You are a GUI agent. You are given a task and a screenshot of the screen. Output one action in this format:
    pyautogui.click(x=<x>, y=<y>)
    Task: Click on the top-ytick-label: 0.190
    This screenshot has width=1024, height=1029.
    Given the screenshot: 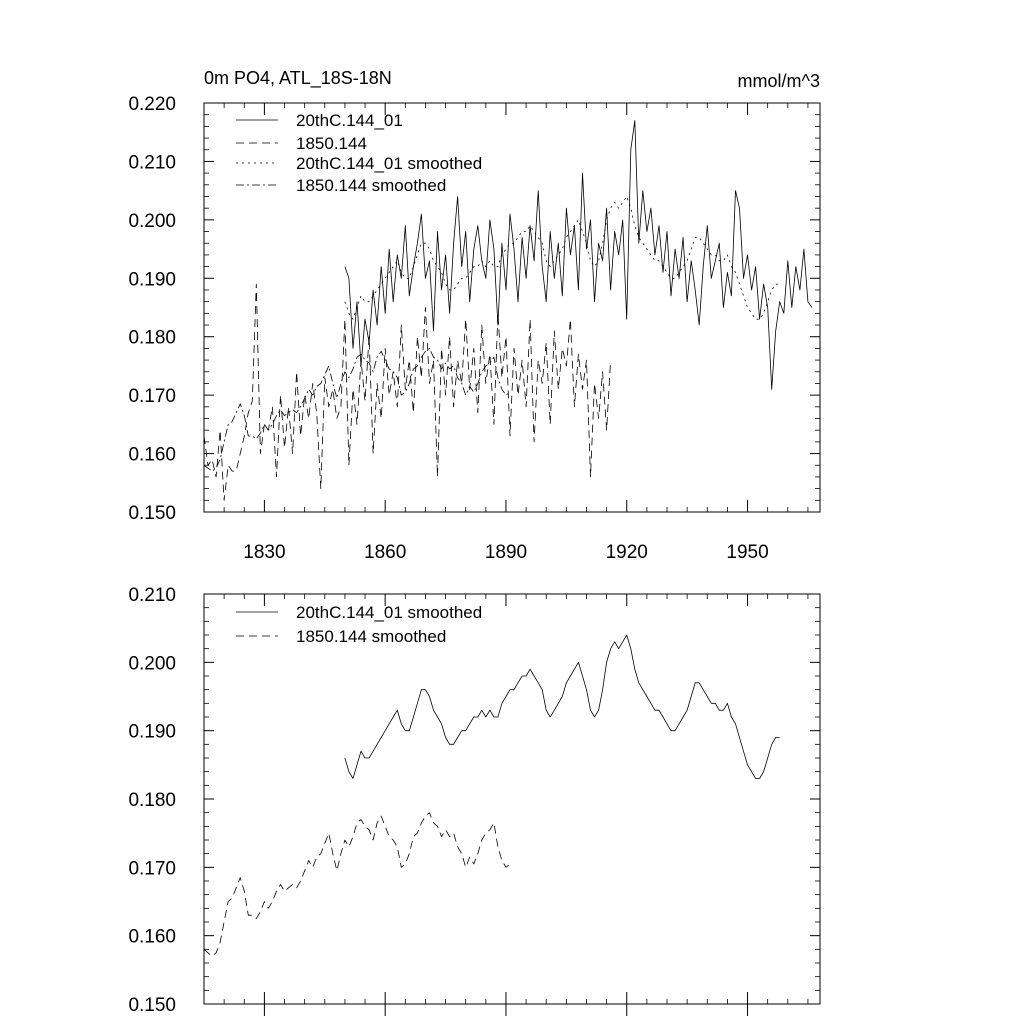 What is the action you would take?
    pyautogui.click(x=152, y=279)
    